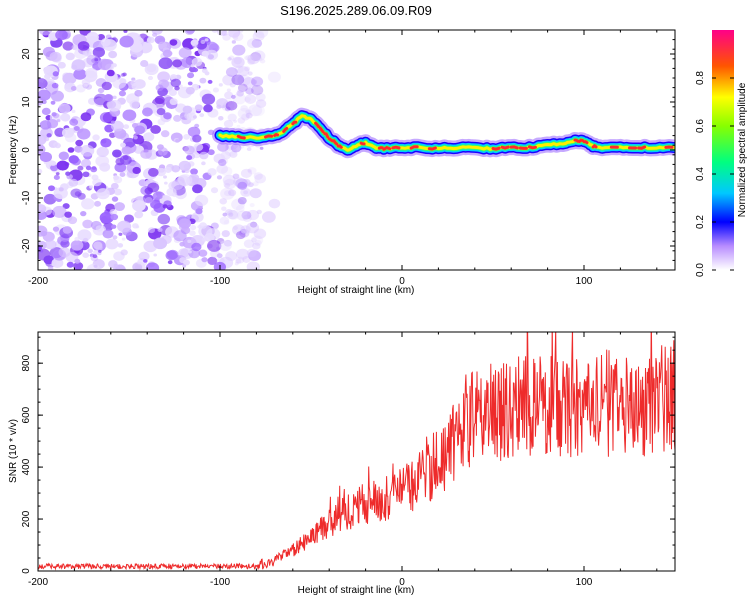  I want to click on y-tick-label: 400, so click(26, 466).